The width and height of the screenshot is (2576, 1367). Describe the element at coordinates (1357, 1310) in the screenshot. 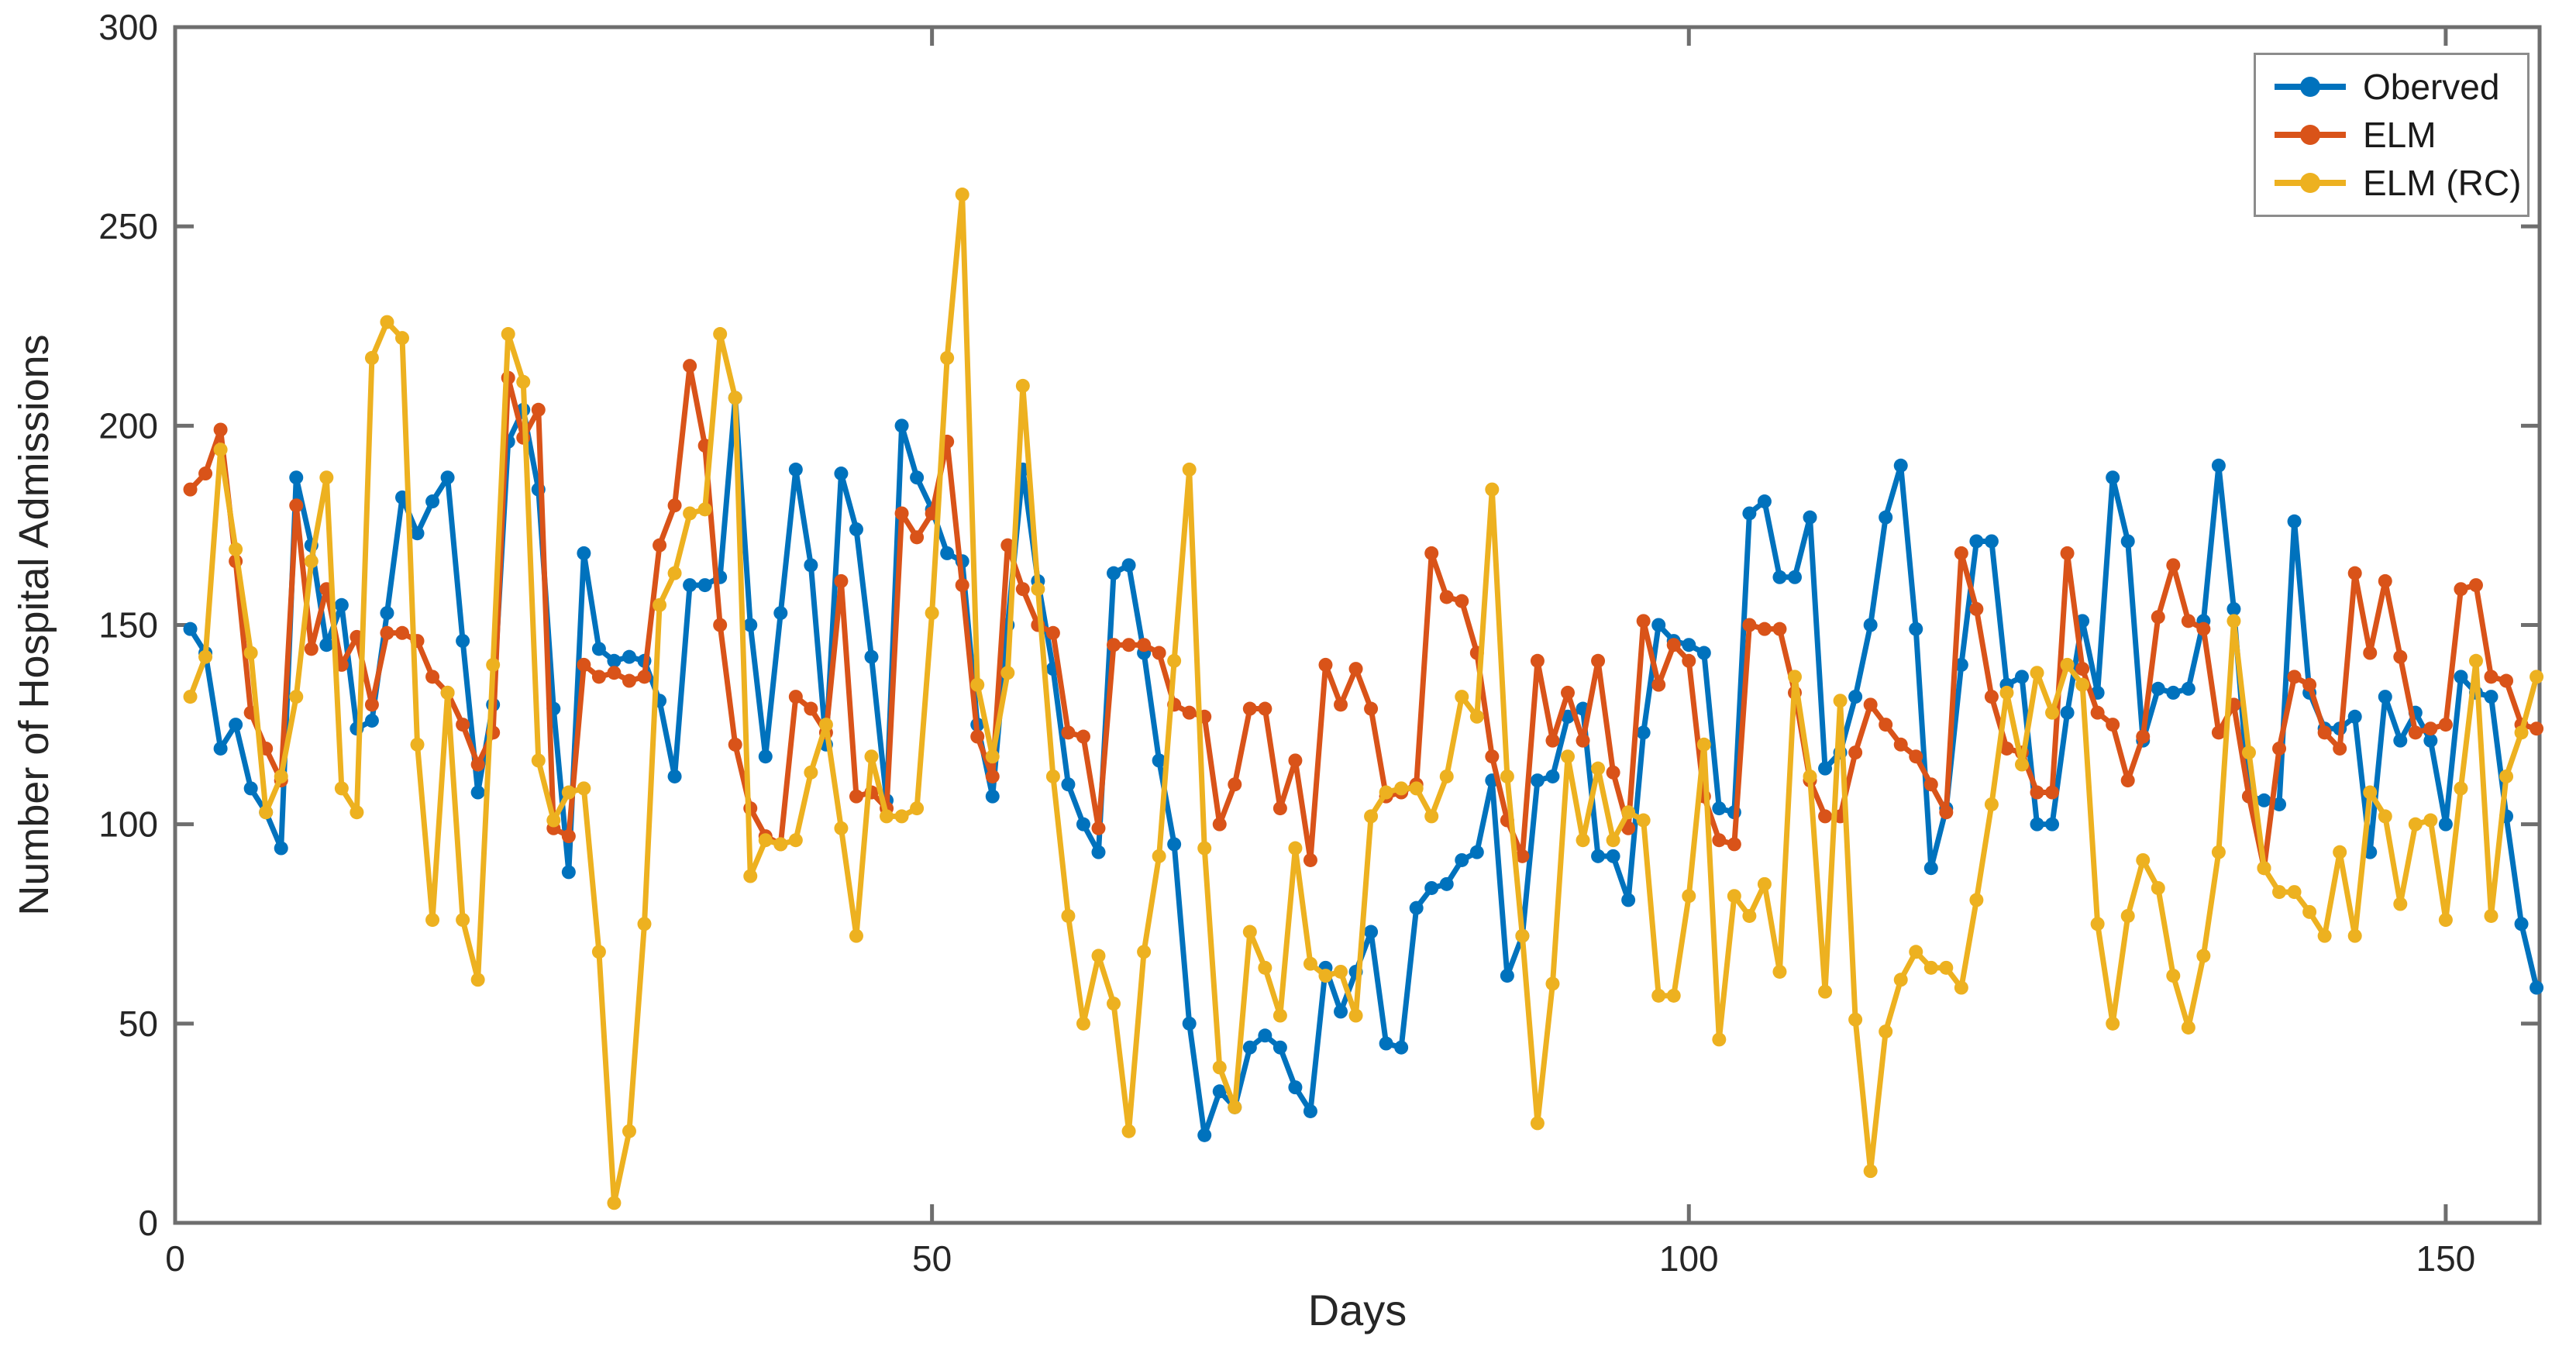

I see `x-axis-title: Days` at that location.